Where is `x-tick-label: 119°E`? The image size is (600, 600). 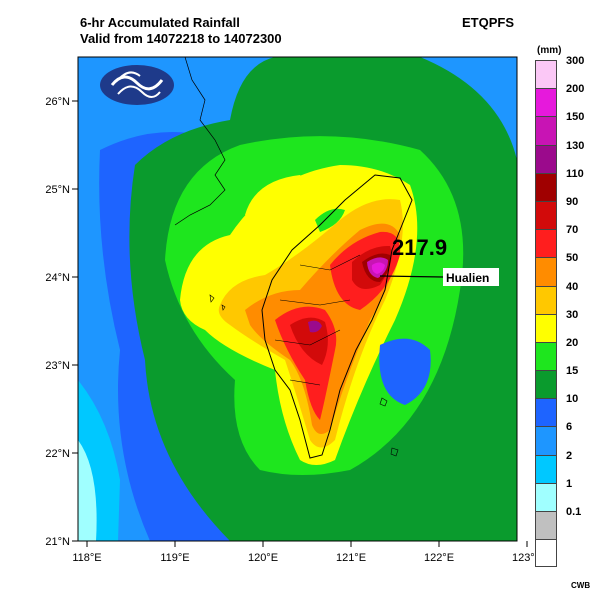
x-tick-label: 119°E is located at coordinates (174, 558).